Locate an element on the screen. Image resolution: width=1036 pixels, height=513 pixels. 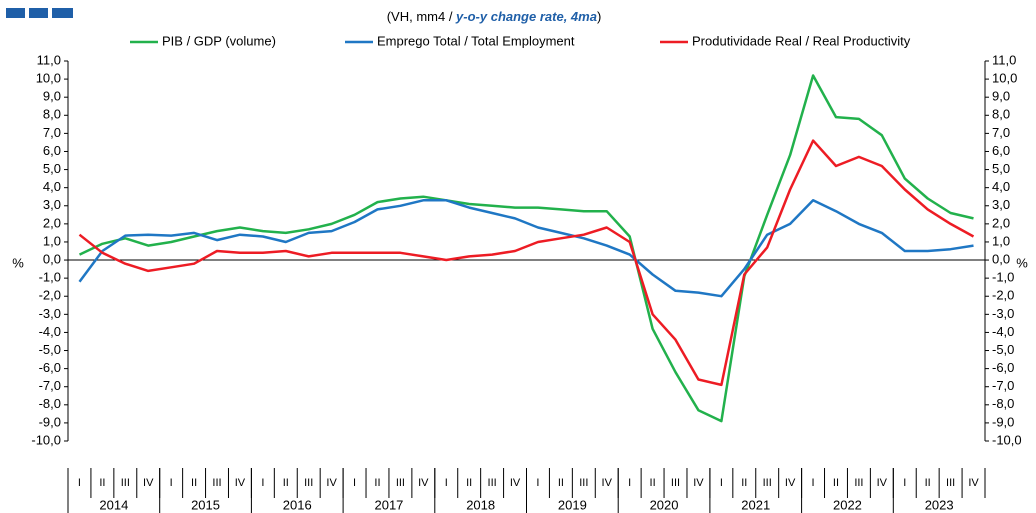
y2-tick-label: -2,0 is located at coordinates (1003, 295).